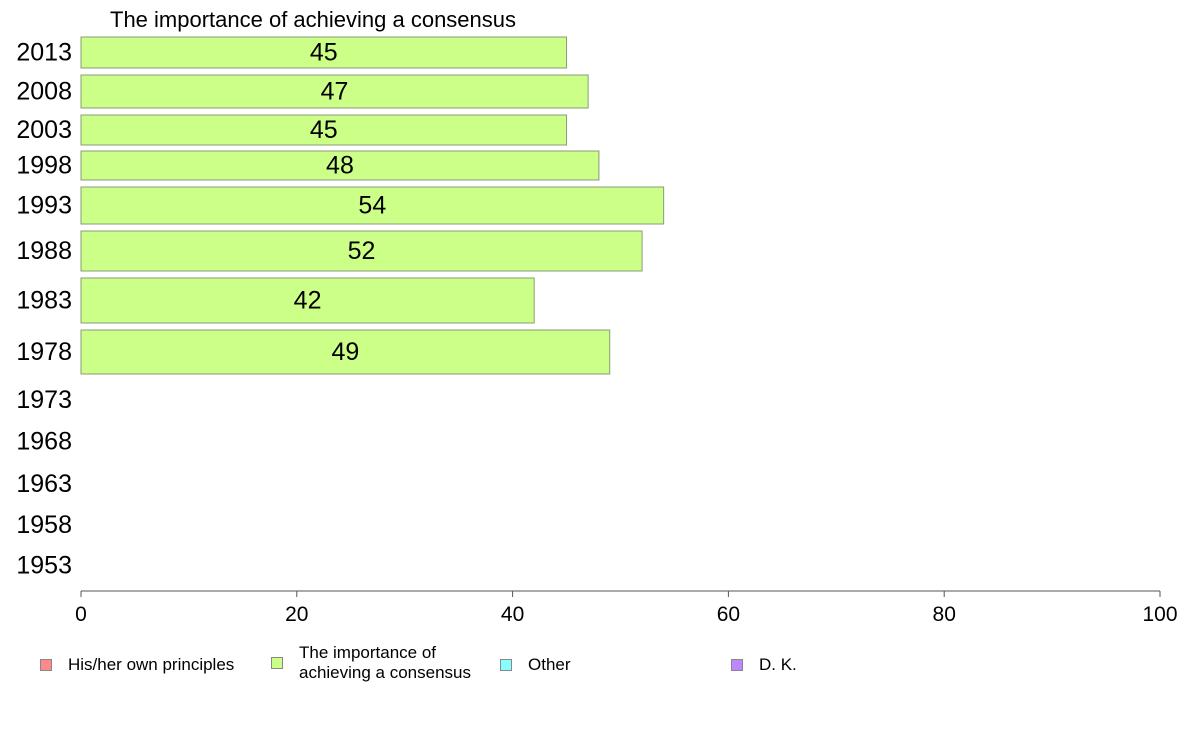  I want to click on bar-1998, so click(340, 165).